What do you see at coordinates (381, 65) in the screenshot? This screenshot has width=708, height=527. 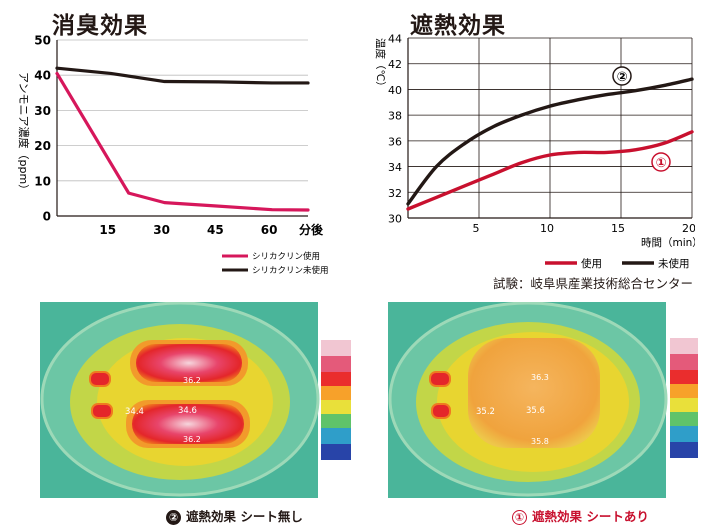 I see `heat-shield-y-label: 温度（℃）` at bounding box center [381, 65].